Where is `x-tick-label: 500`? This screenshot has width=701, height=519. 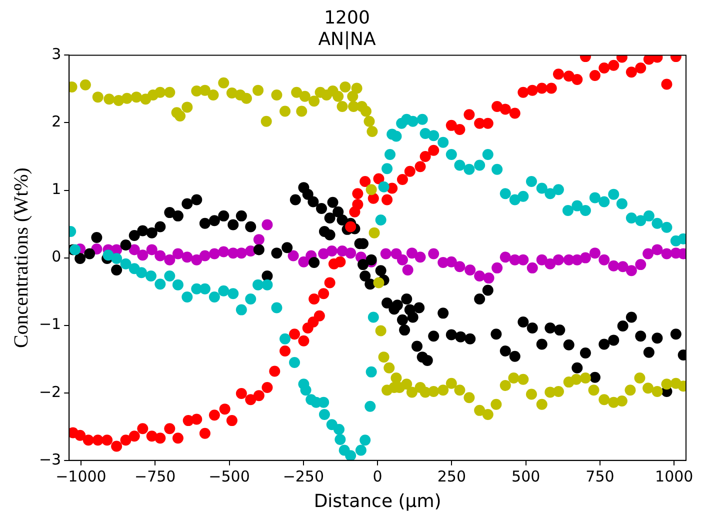
x-tick-label: 500 is located at coordinates (526, 476).